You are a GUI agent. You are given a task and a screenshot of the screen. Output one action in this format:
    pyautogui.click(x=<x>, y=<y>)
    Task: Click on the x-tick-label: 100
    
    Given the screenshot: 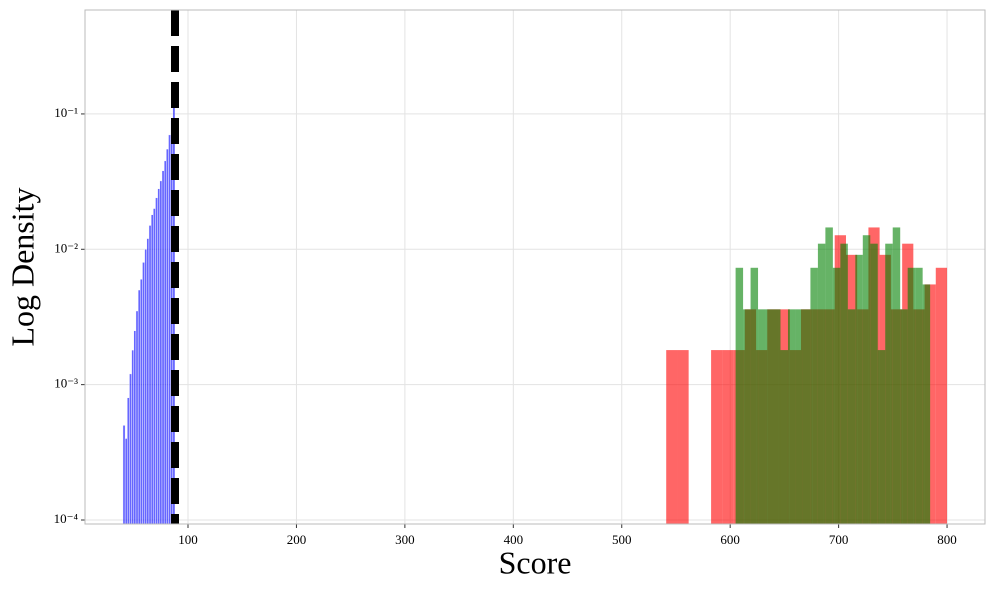 What is the action you would take?
    pyautogui.click(x=188, y=539)
    